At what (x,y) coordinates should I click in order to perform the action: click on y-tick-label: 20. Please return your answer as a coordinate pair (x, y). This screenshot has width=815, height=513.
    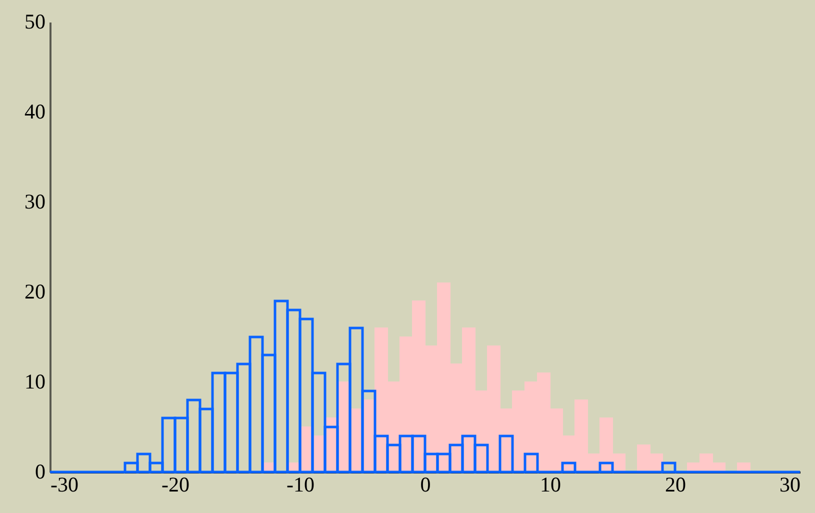
    Looking at the image, I should click on (35, 292).